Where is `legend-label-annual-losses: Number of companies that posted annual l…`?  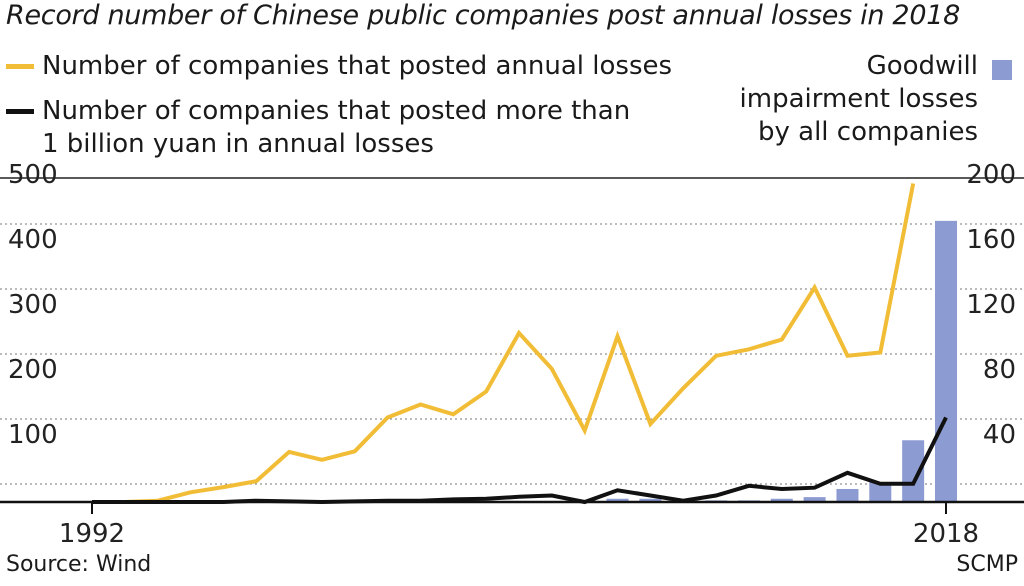
legend-label-annual-losses: Number of companies that posted annual l… is located at coordinates (357, 66).